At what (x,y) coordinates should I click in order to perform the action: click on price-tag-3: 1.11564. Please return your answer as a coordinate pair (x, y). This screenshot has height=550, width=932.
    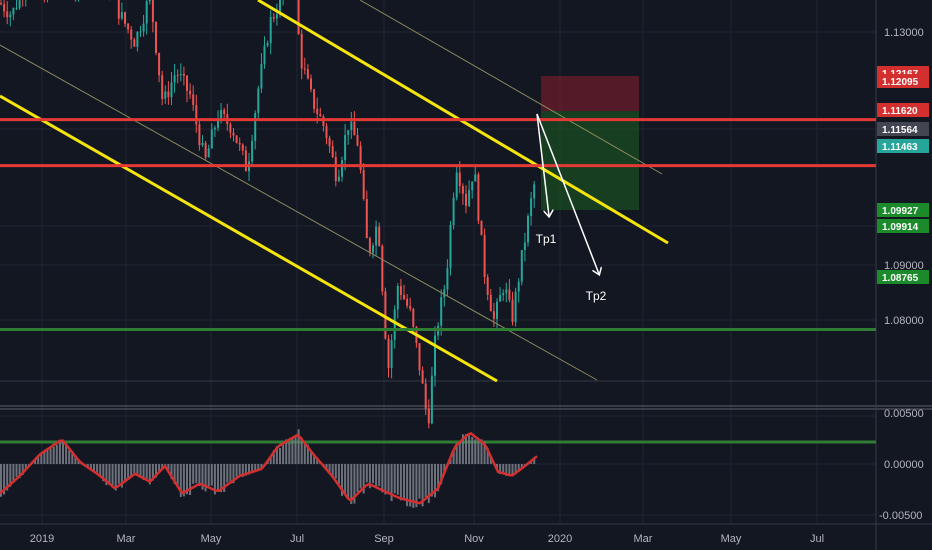
    Looking at the image, I should click on (903, 129).